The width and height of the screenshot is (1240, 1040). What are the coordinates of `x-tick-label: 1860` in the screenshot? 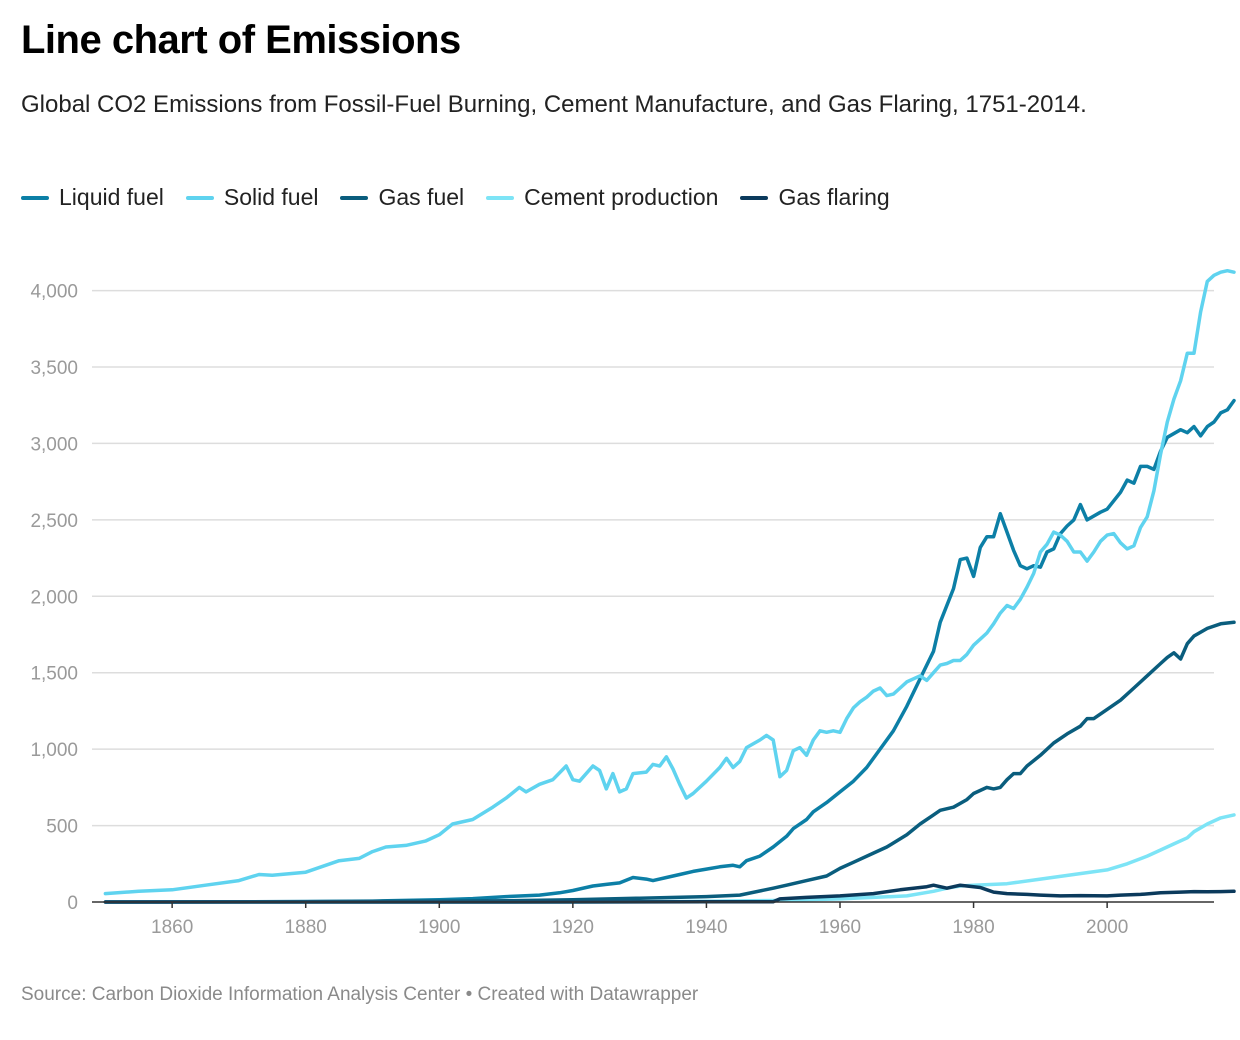 It's located at (172, 927).